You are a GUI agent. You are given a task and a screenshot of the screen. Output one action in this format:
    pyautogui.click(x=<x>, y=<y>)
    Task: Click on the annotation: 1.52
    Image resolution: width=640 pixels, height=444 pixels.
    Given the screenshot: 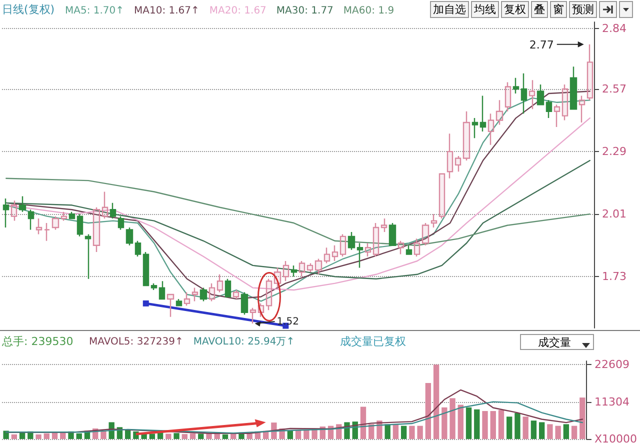 What is the action you would take?
    pyautogui.click(x=288, y=322)
    